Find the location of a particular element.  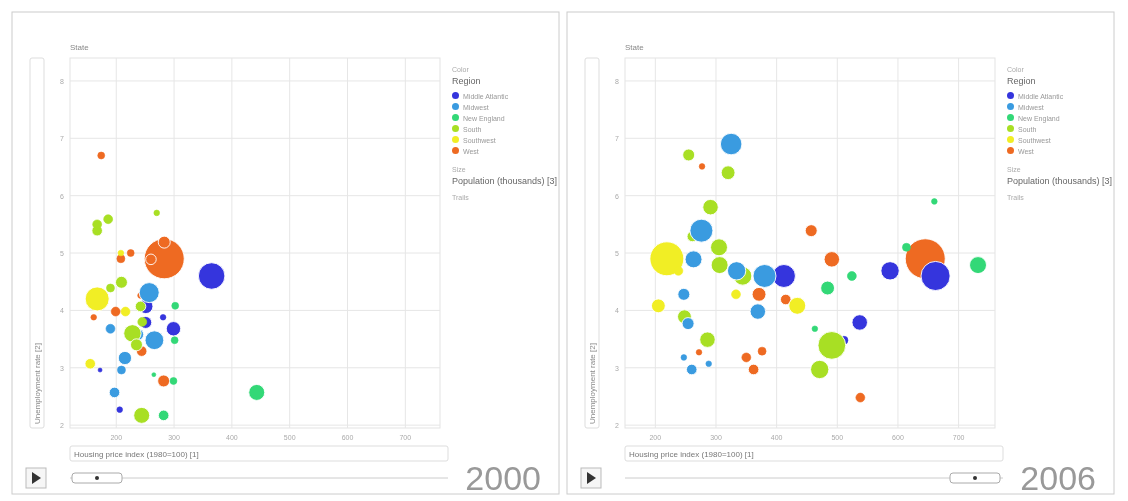

text: 2000 is located at coordinates (503, 478).